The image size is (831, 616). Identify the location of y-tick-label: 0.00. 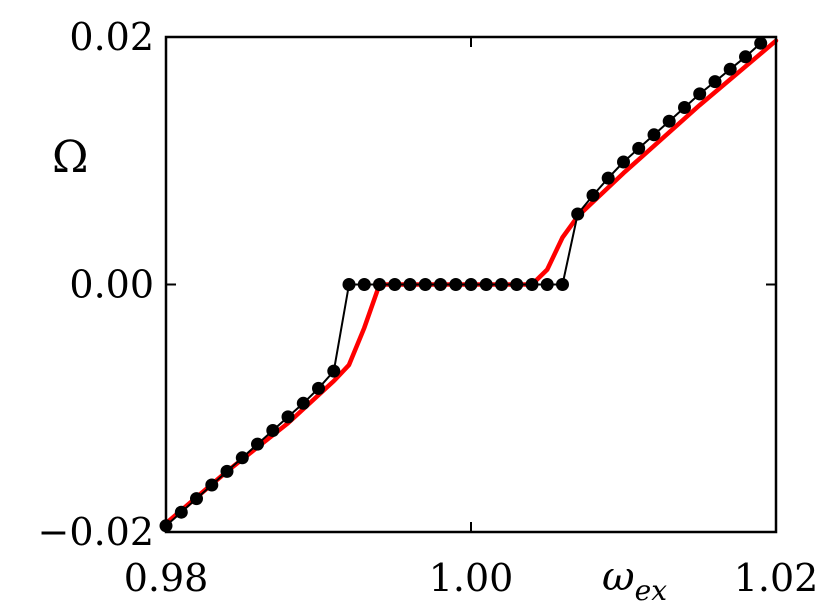
(111, 285).